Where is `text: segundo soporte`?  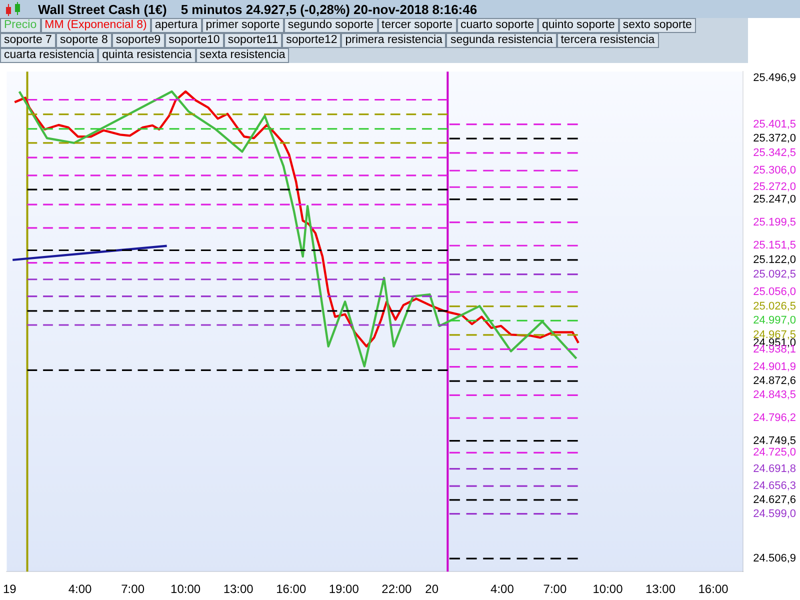 text: segundo soporte is located at coordinates (331, 25).